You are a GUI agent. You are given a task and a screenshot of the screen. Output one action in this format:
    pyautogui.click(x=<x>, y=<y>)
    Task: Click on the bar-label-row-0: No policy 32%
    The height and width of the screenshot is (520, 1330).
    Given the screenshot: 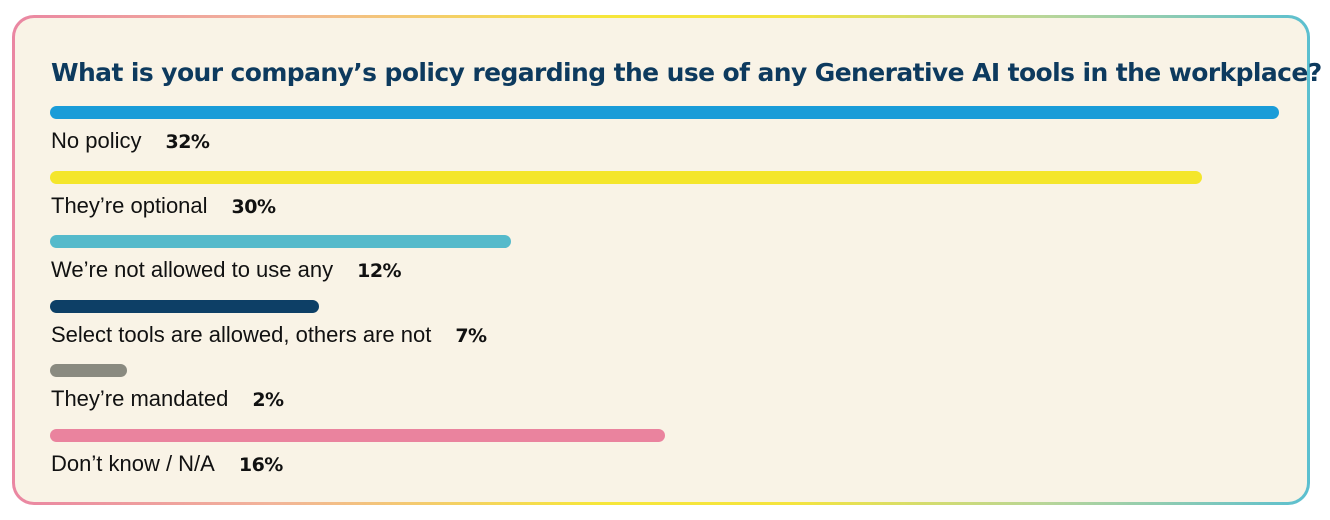 What is the action you would take?
    pyautogui.click(x=130, y=141)
    